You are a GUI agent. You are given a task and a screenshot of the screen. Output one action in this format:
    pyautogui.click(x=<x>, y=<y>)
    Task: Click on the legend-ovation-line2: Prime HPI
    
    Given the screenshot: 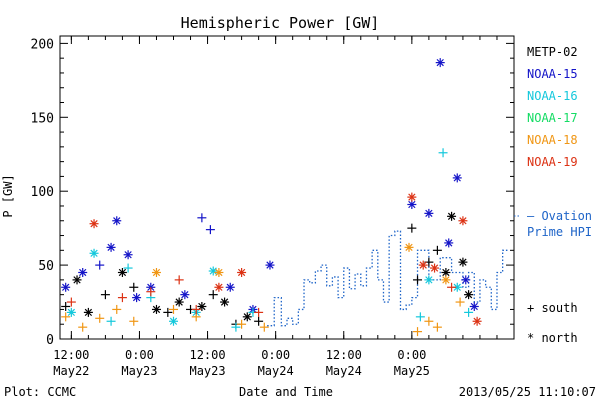 What is the action you would take?
    pyautogui.click(x=559, y=232)
    